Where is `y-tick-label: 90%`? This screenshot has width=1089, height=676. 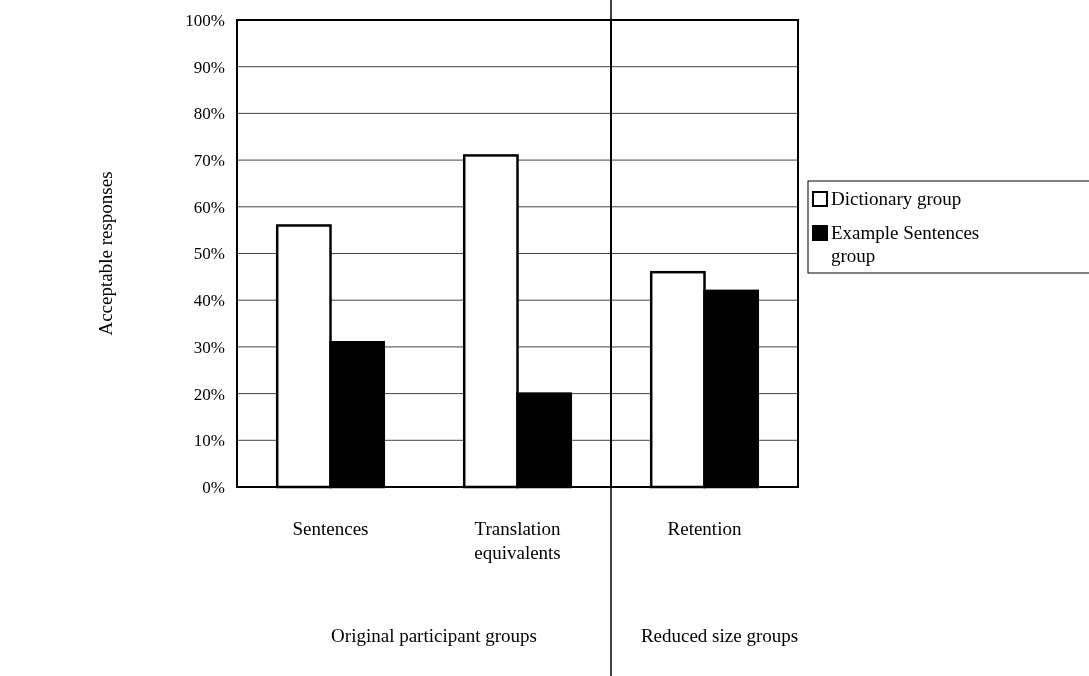
y-tick-label: 90% is located at coordinates (209, 67).